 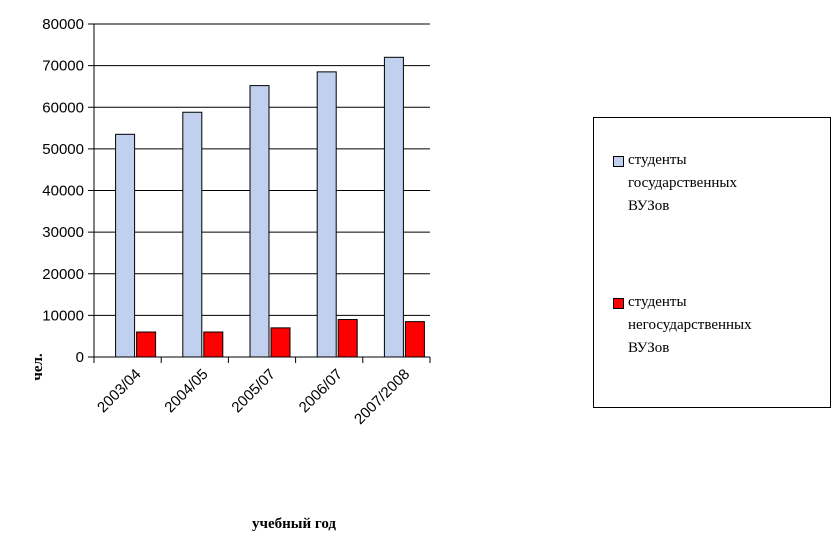 I want to click on legend-item-state-universities: студенты государственных ВУЗов, so click(x=720, y=183).